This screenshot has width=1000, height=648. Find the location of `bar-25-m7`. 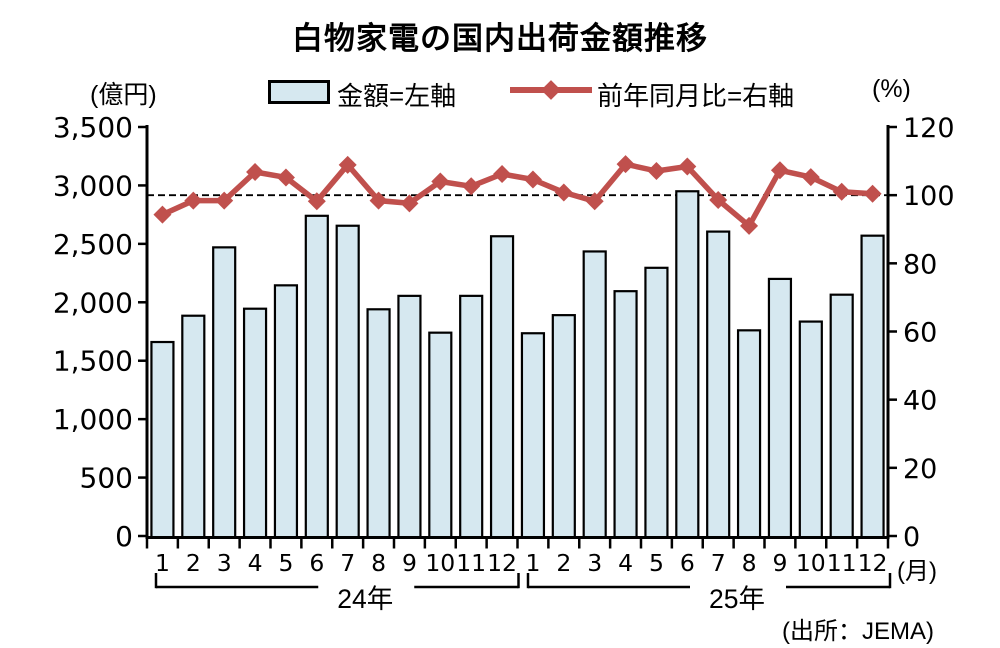

bar-25-m7 is located at coordinates (718, 384).